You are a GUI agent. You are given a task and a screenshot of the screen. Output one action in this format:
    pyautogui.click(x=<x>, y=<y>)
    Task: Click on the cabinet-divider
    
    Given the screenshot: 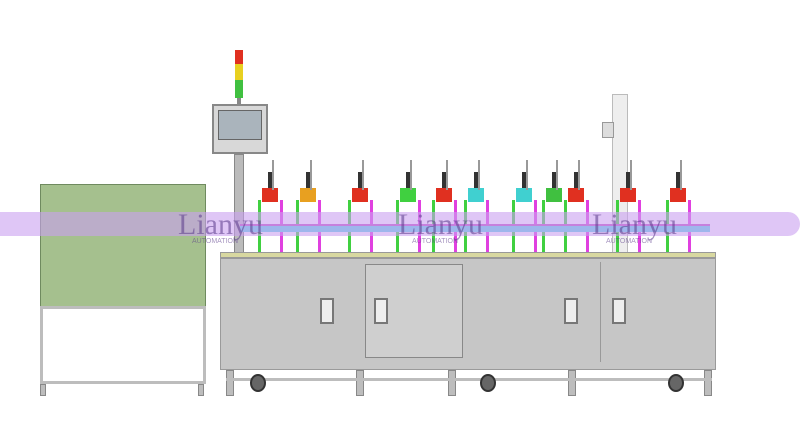 What is the action you would take?
    pyautogui.click(x=600, y=312)
    